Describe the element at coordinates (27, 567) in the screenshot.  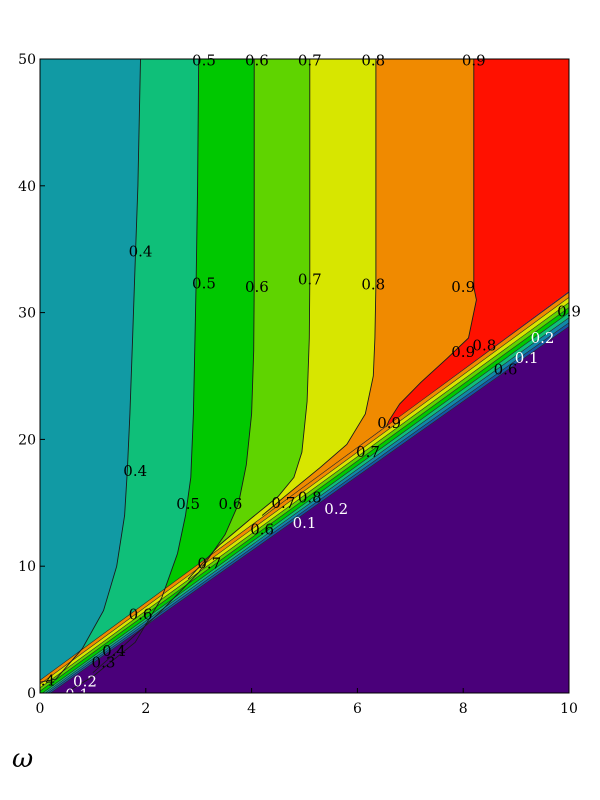
I see `y-tick-label: 10` at that location.